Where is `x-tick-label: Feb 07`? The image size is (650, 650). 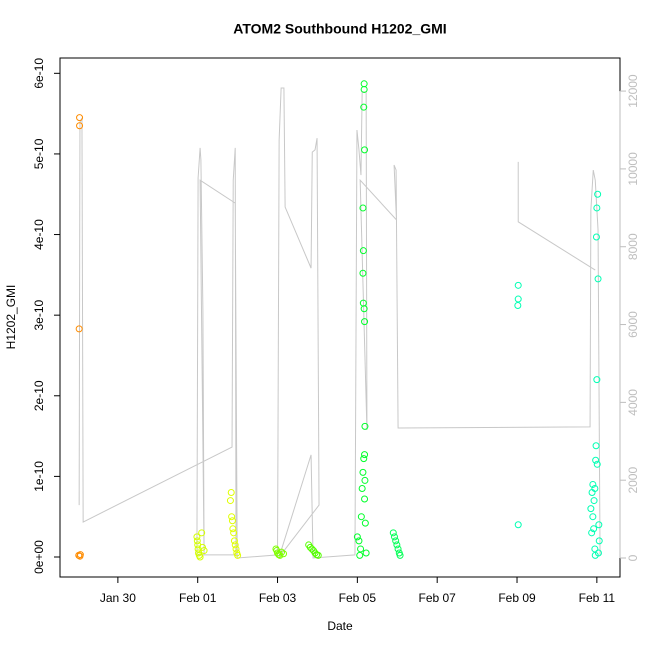
x-tick-label: Feb 07 is located at coordinates (438, 598).